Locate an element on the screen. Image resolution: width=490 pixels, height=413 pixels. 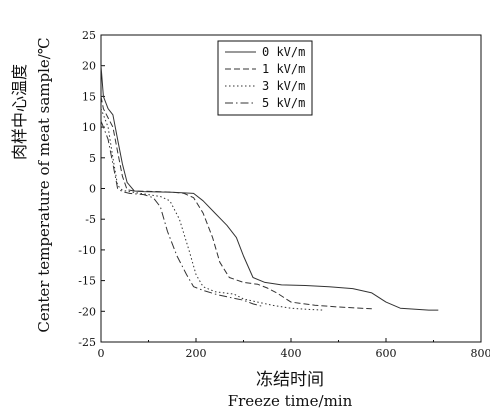
x-tick-label: 0 is located at coordinates (101, 353).